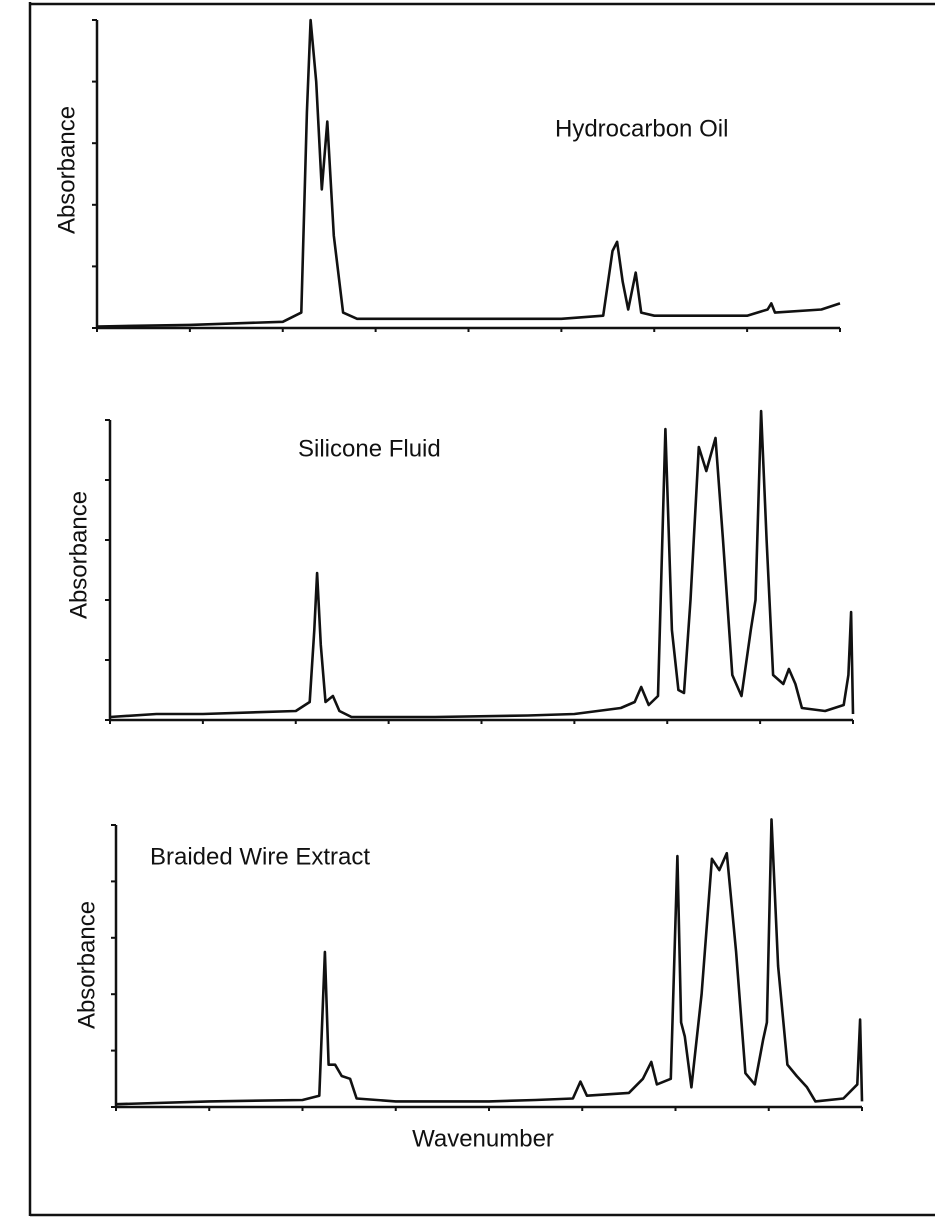 The height and width of the screenshot is (1220, 935). I want to click on x-axis-label: Wavenumber, so click(483, 1138).